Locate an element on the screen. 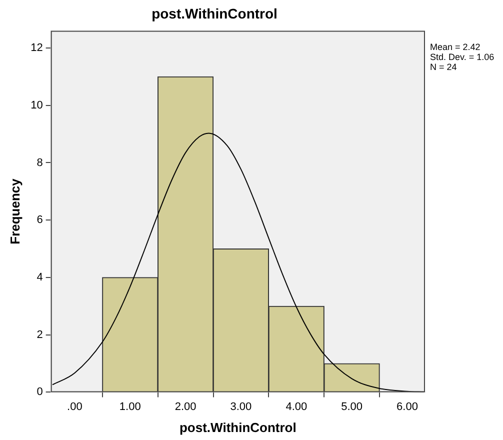 The height and width of the screenshot is (440, 503). chart-title: post.WithinControl is located at coordinates (215, 13).